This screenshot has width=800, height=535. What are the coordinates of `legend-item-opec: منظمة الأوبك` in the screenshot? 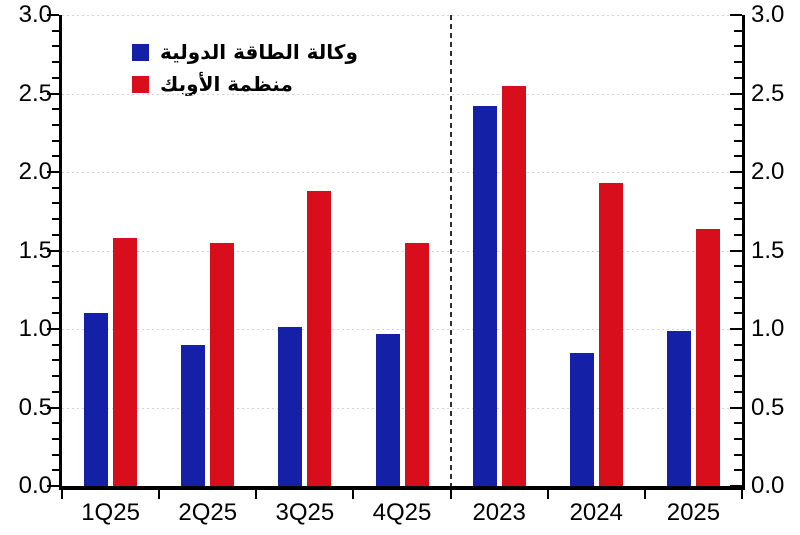 It's located at (245, 84).